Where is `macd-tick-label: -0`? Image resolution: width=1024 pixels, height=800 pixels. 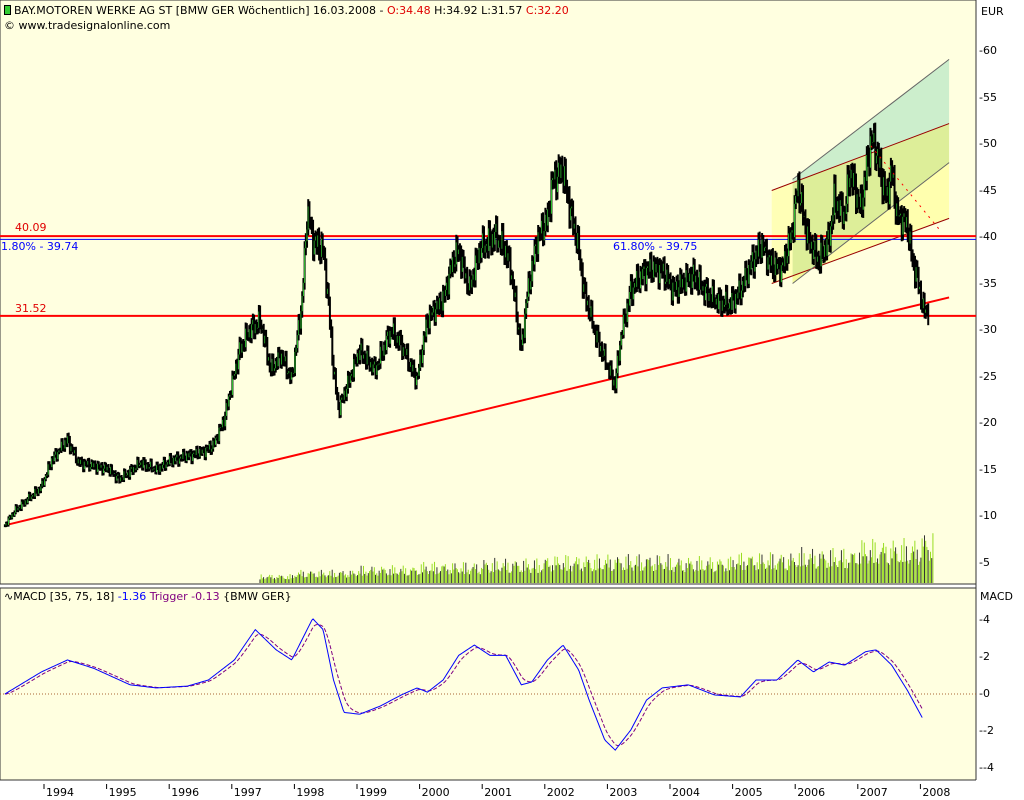
macd-tick-label: -0 is located at coordinates (984, 693).